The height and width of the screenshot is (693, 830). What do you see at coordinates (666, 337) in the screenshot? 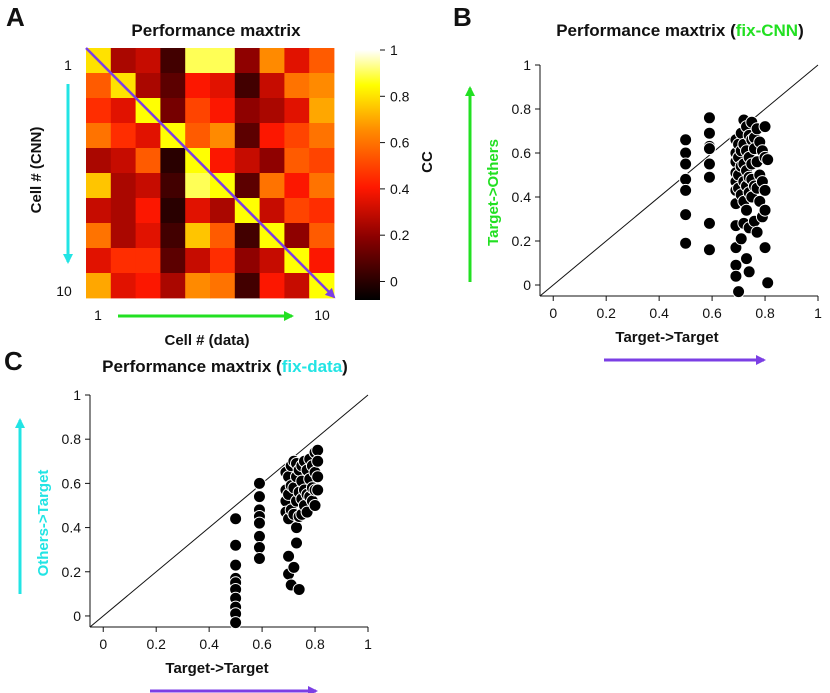
I see `x-axis-label: Target->Target` at bounding box center [666, 337].